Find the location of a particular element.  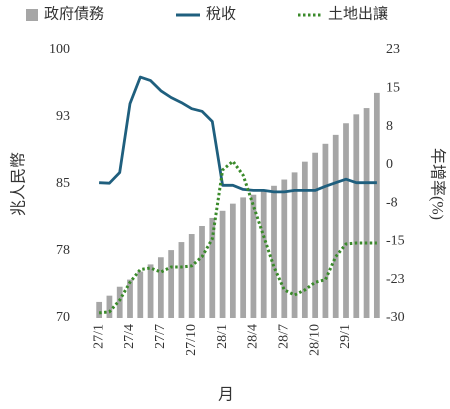

y-tick-label: 85 is located at coordinates (63, 183).